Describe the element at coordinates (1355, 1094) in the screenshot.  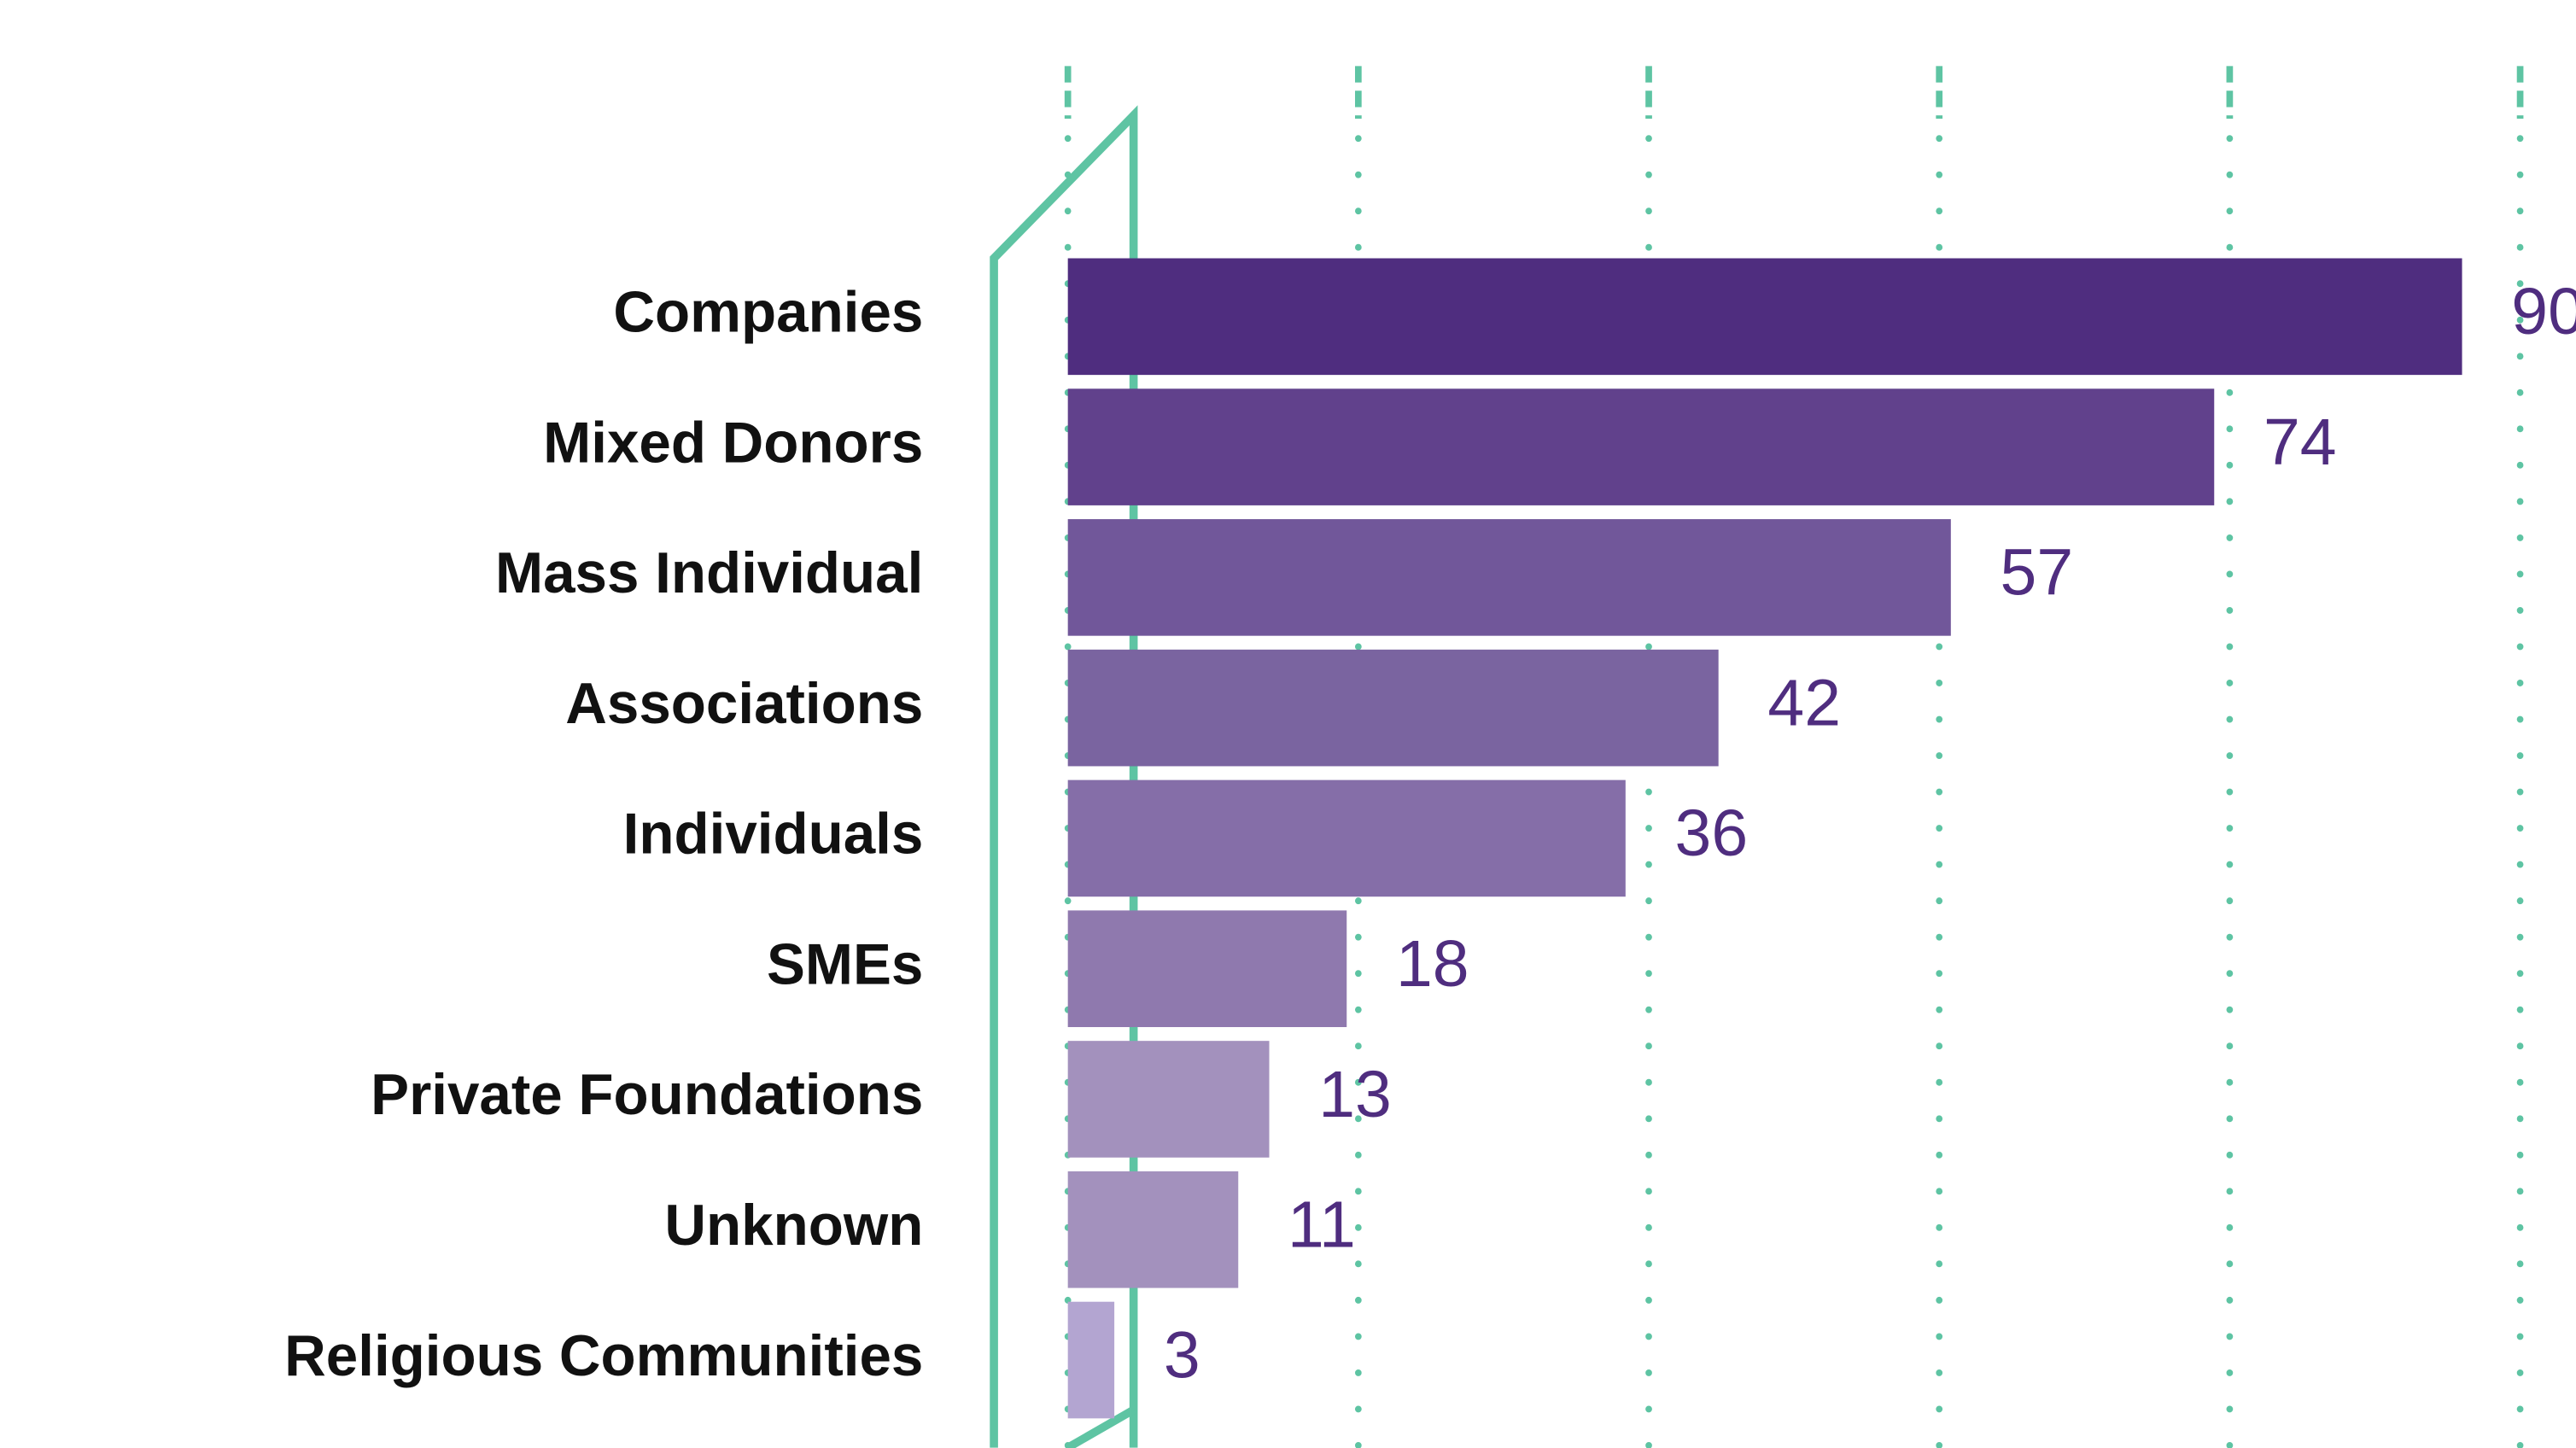
I see `value-label: 13` at that location.